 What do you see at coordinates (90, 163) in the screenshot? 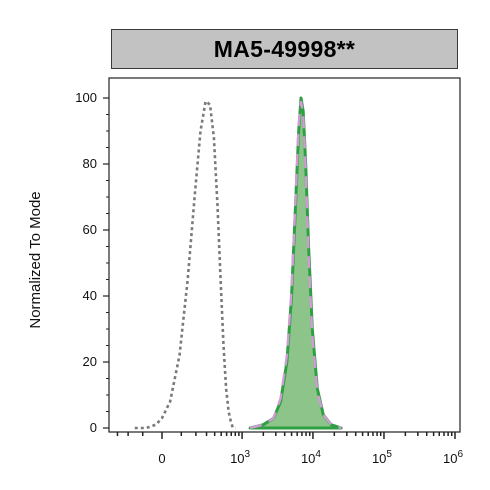
I see `y-tick-label-4: 80` at bounding box center [90, 163].